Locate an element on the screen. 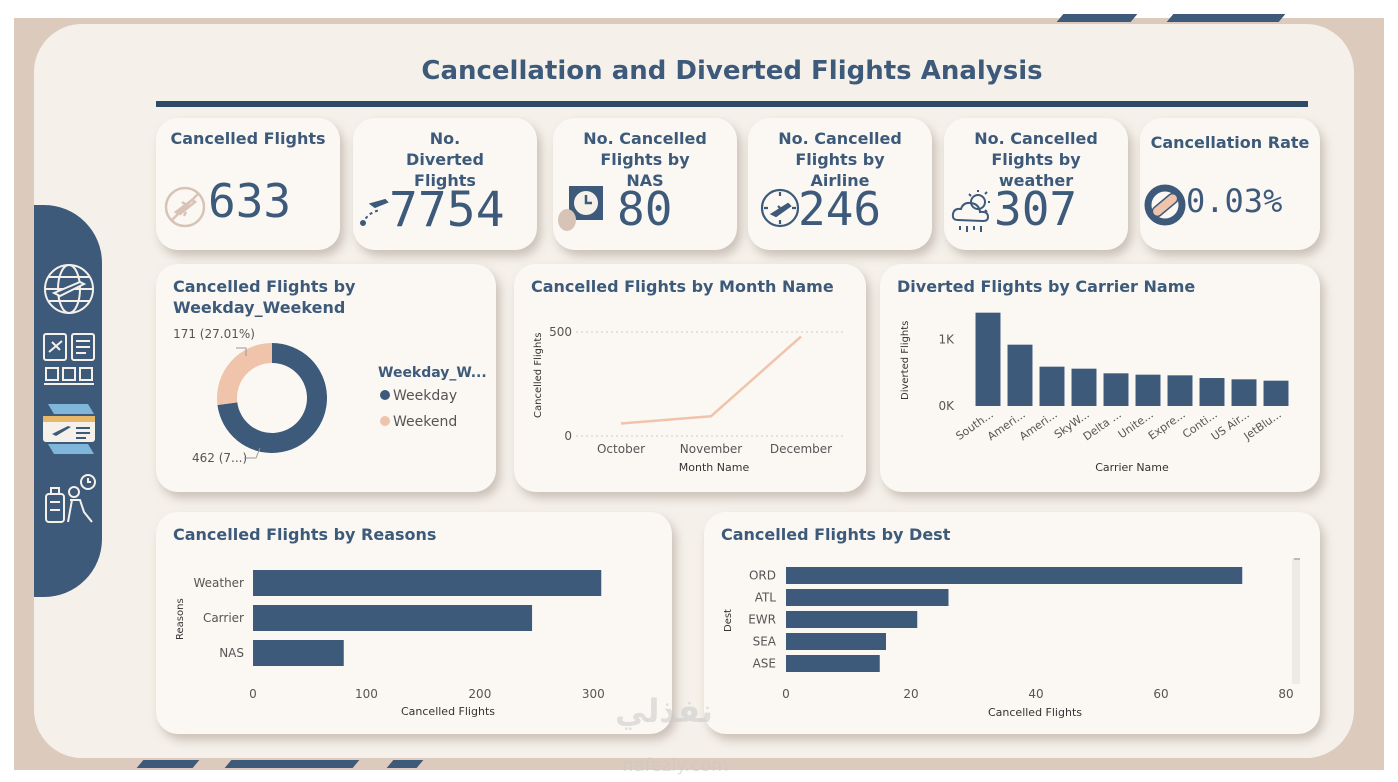 The image size is (1398, 782). chart-title: Cancelled Flights by Month Name is located at coordinates (682, 286).